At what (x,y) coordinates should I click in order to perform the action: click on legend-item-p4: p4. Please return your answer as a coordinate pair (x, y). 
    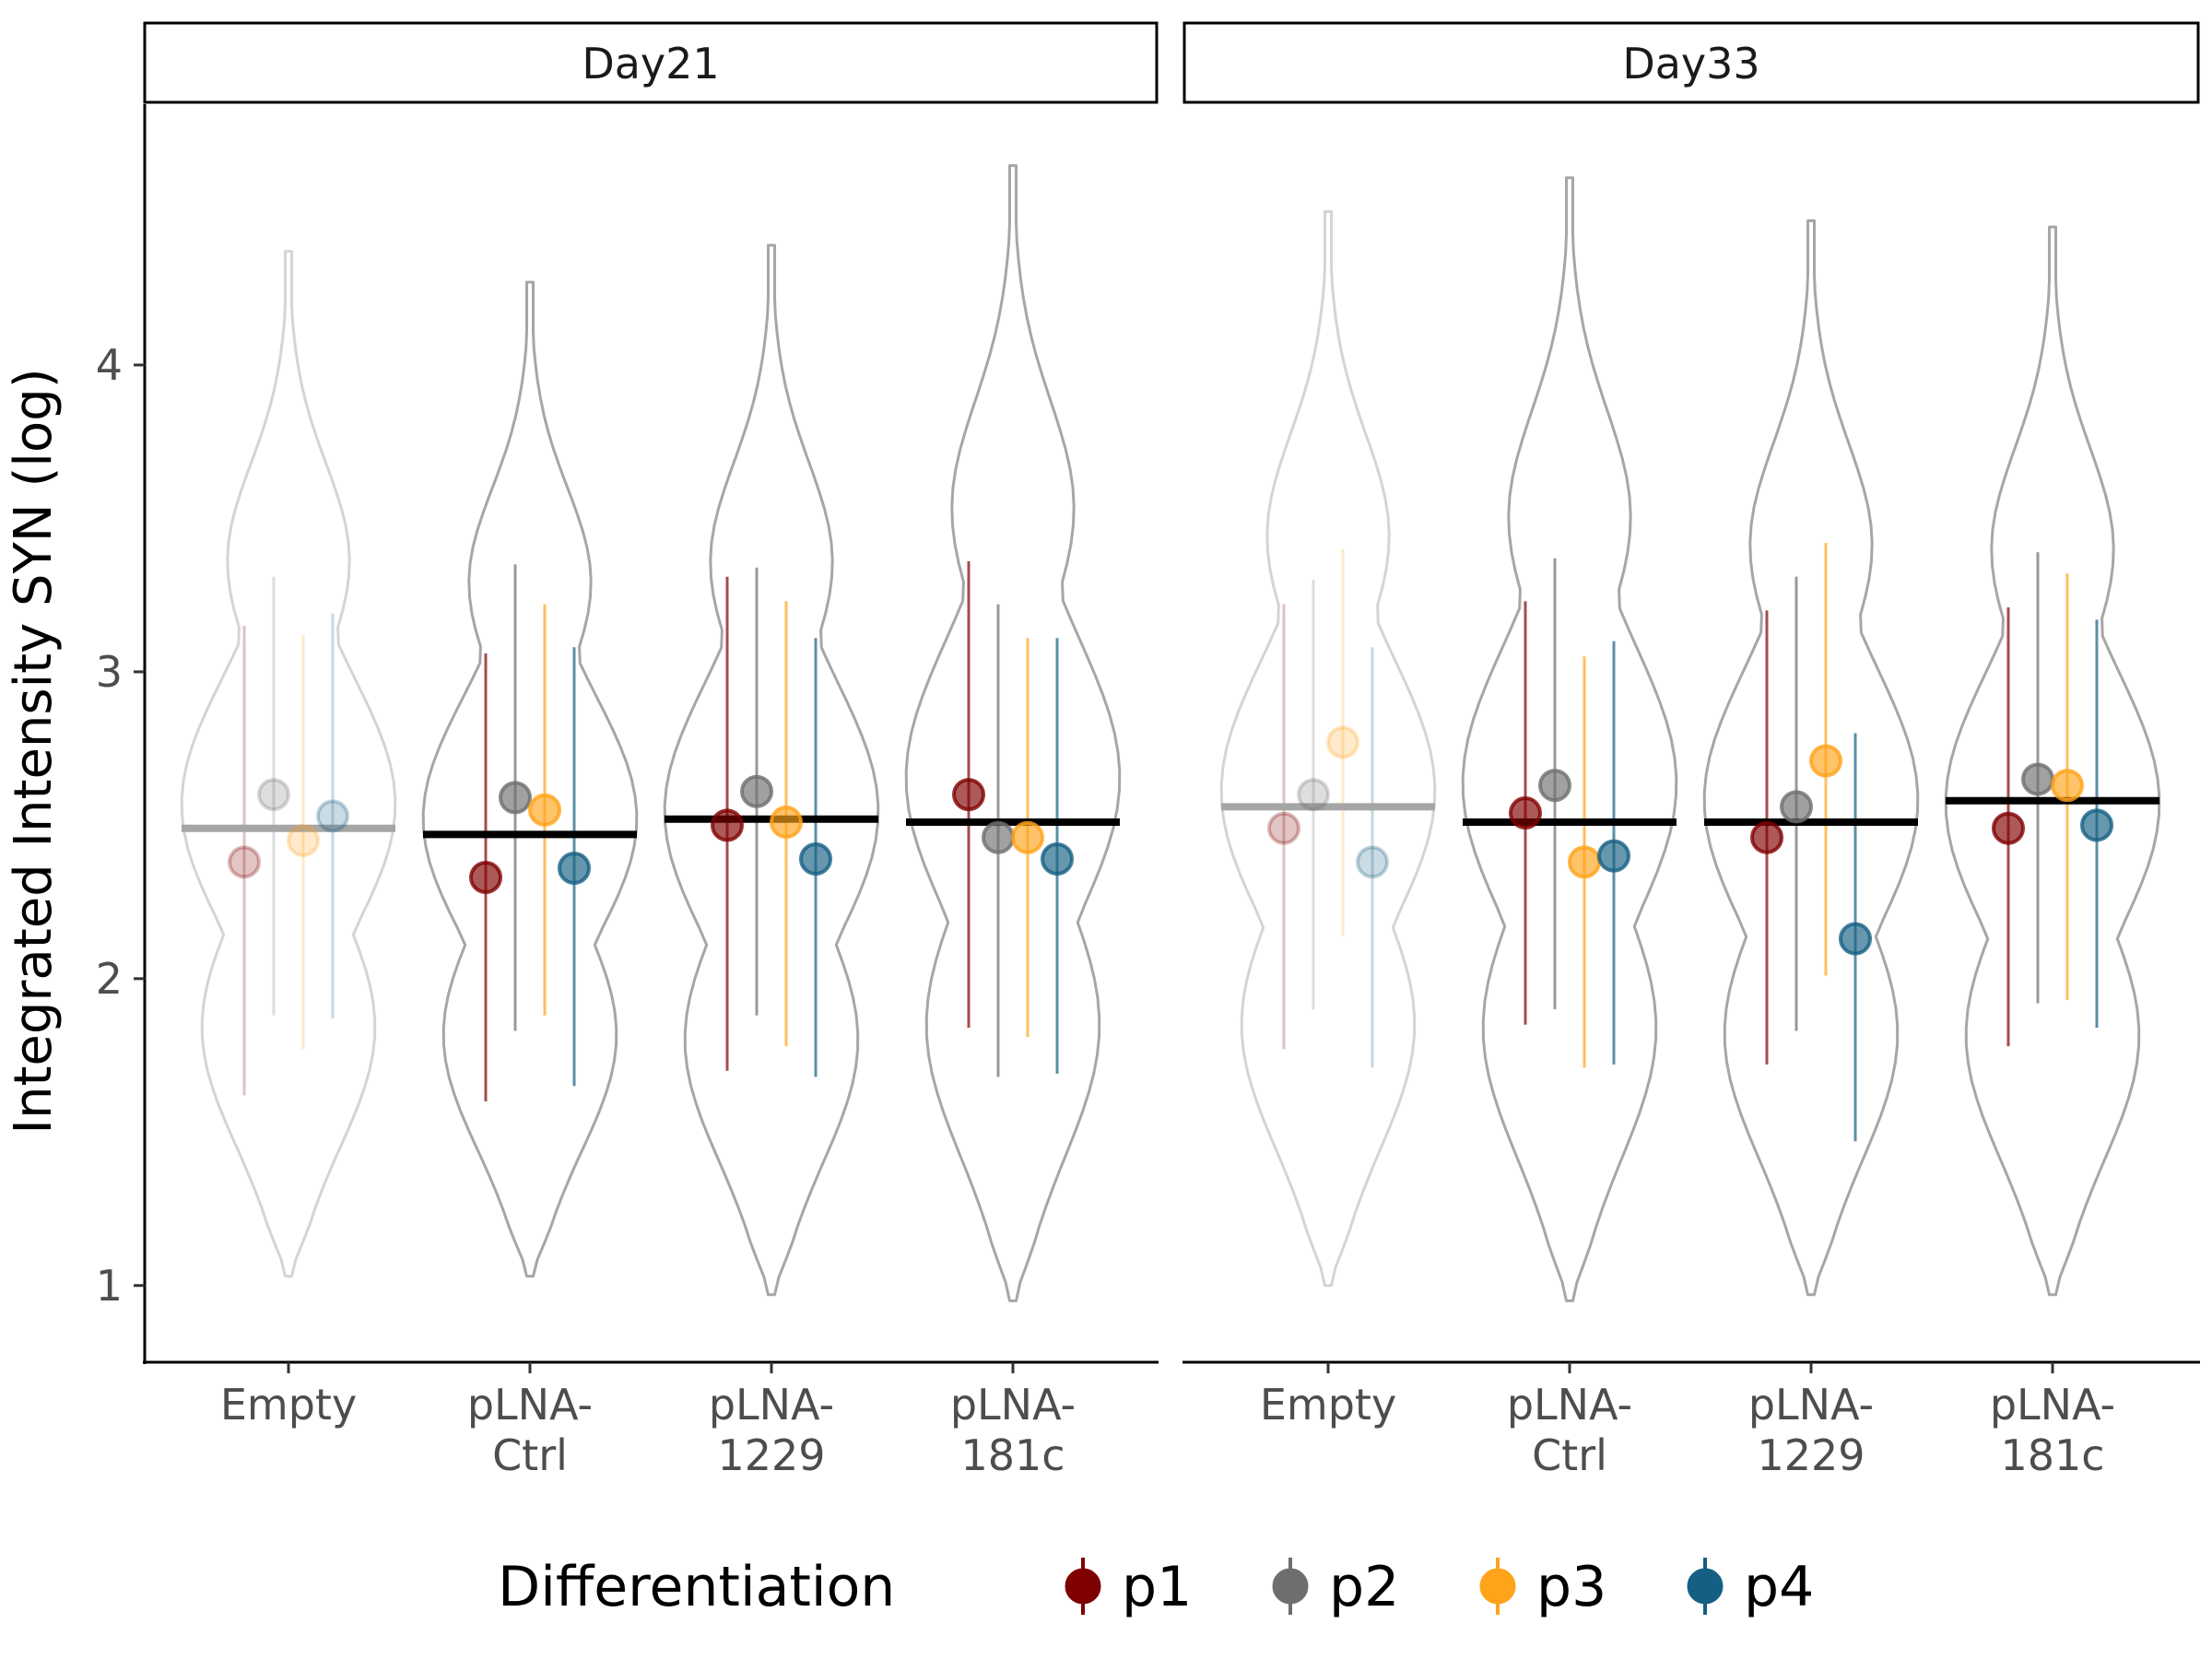
    Looking at the image, I should click on (1750, 1587).